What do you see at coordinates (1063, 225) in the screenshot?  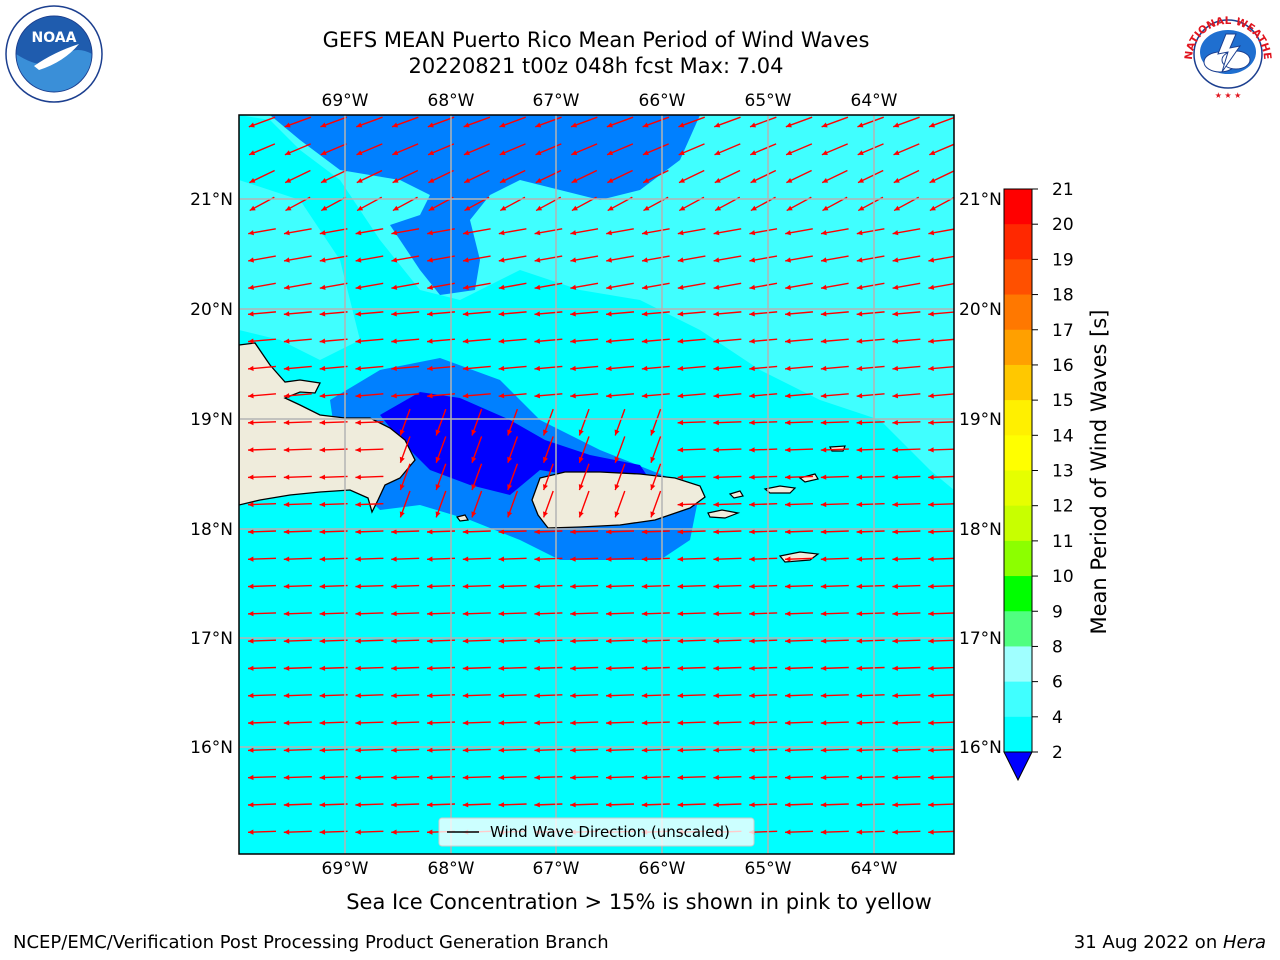 I see `colorbar-tick-label: 20` at bounding box center [1063, 225].